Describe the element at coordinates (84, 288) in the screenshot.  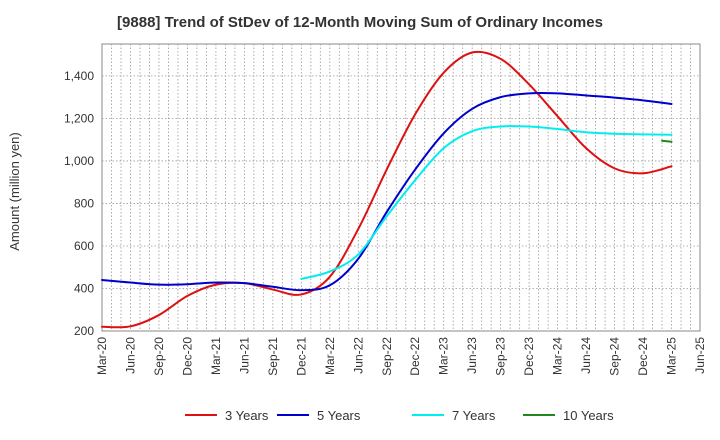
I see `y-tick-label: 400` at that location.